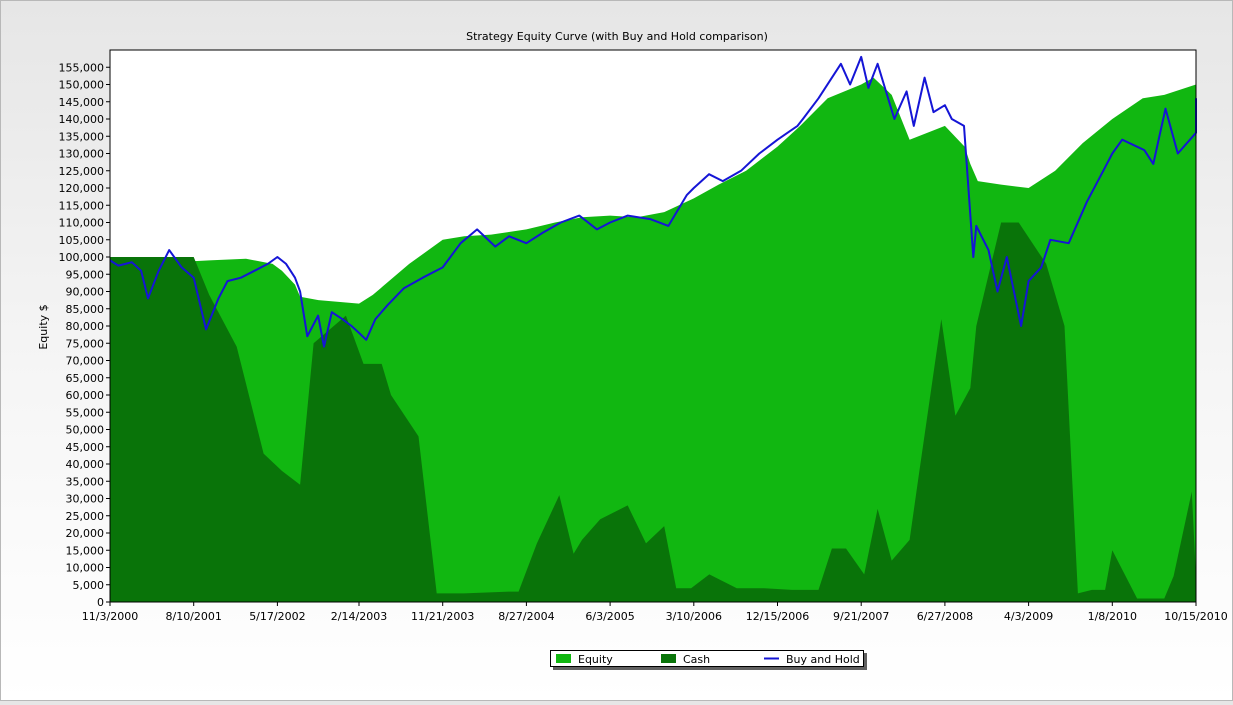  What do you see at coordinates (85, 309) in the screenshot?
I see `y-tick-label: 85,000` at bounding box center [85, 309].